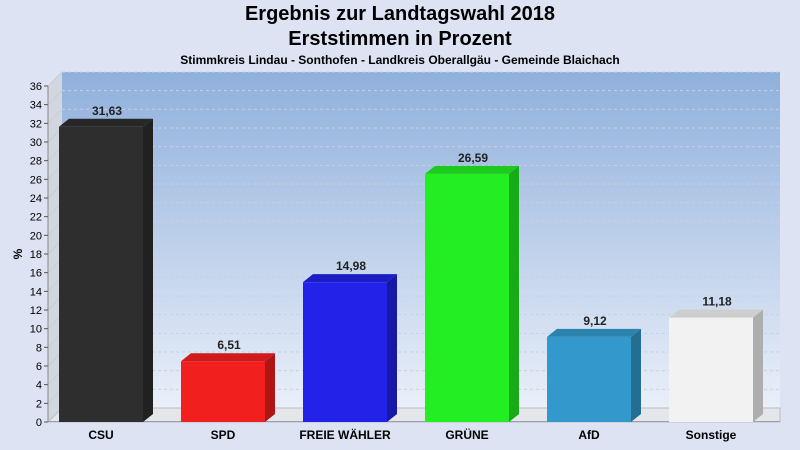 The height and width of the screenshot is (450, 800). Describe the element at coordinates (466, 434) in the screenshot. I see `x-tick-label: GRÜNE` at that location.